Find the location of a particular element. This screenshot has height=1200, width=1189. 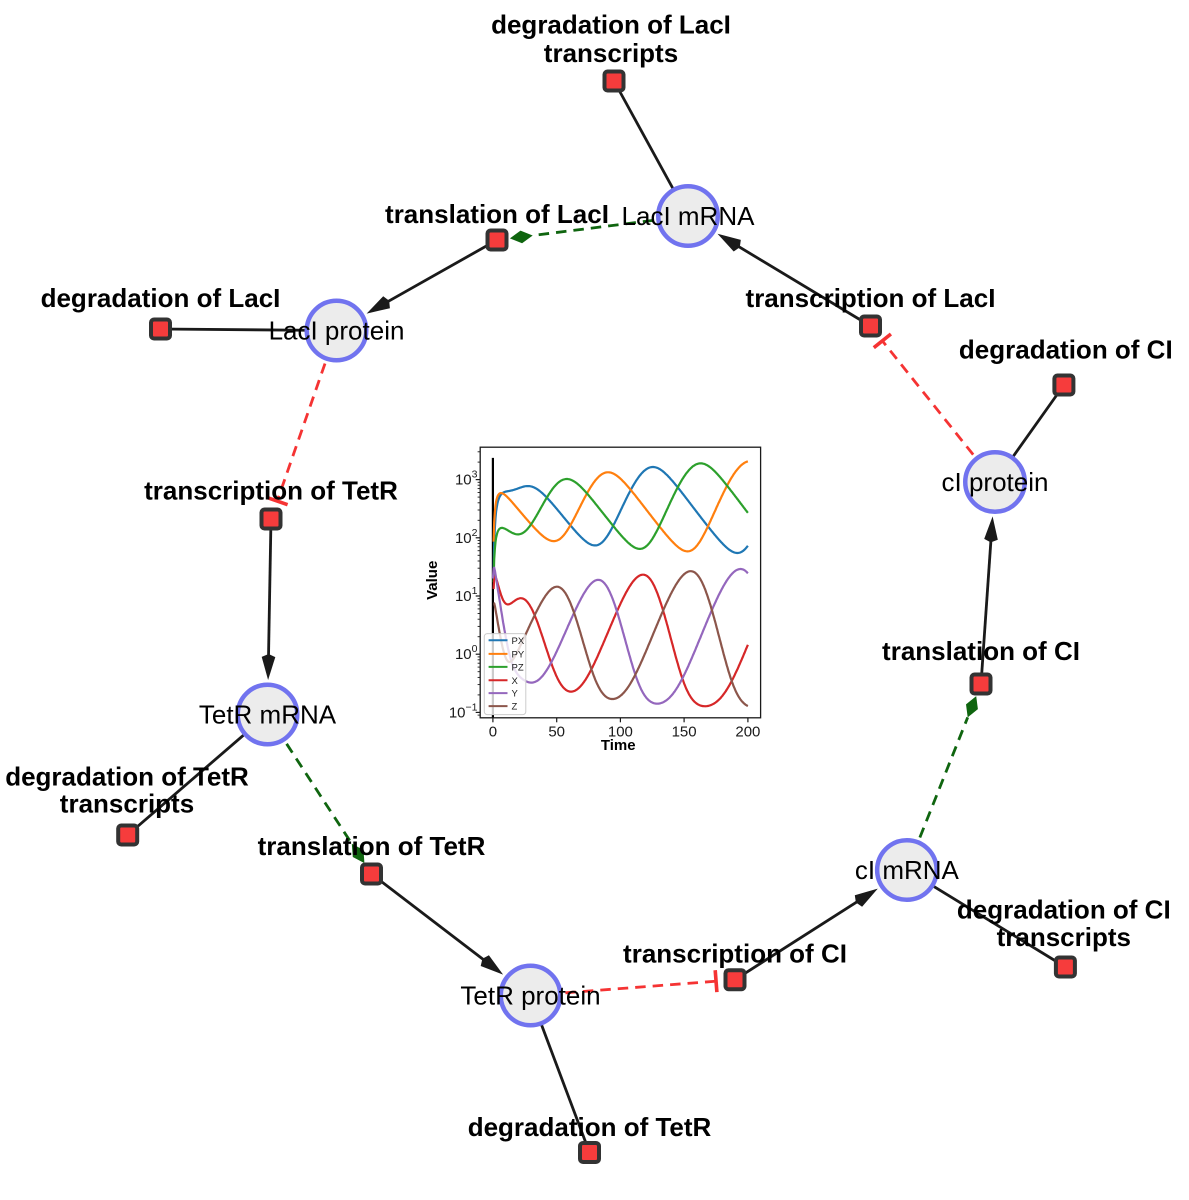

svg-text: Y is located at coordinates (515, 694).